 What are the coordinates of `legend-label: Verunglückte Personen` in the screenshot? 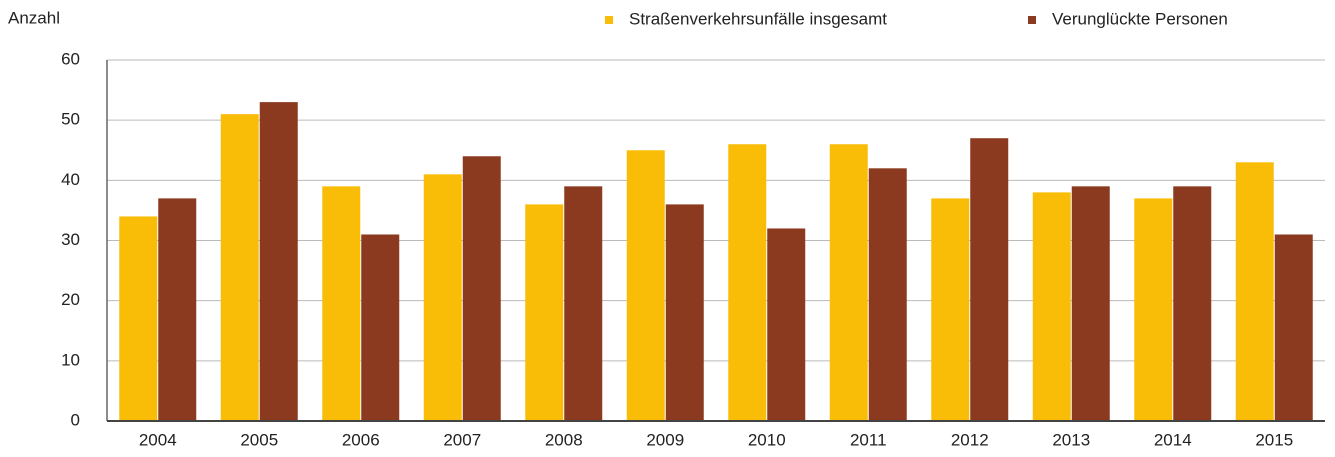 It's located at (1140, 18).